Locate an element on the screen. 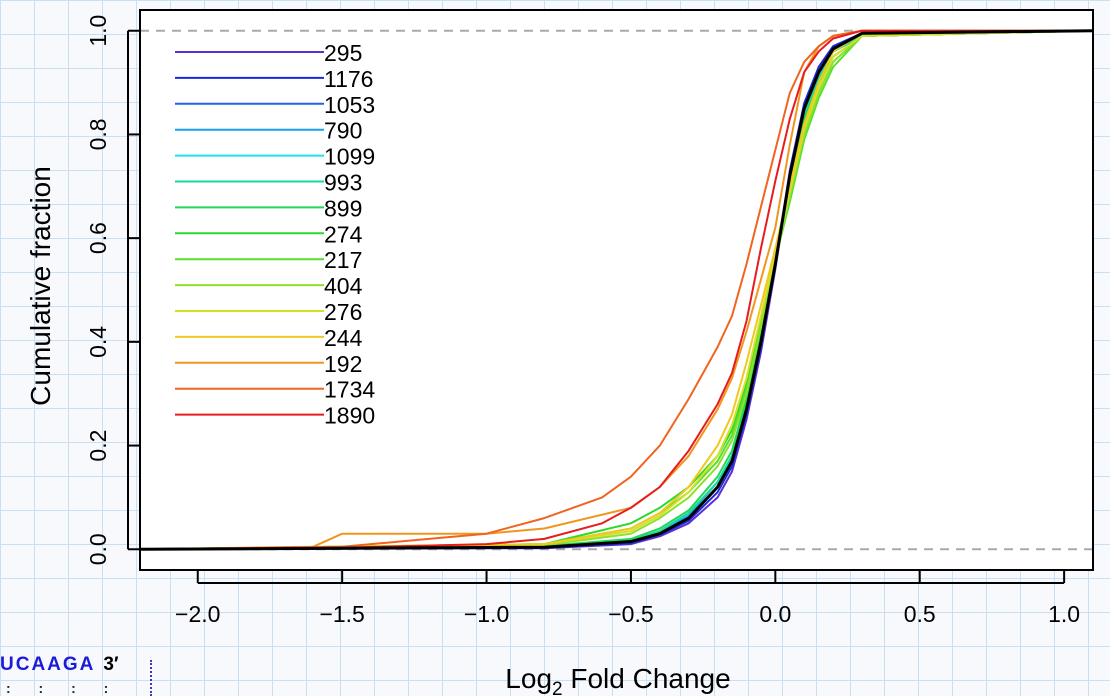  legend-label-217: 217 is located at coordinates (343, 260).